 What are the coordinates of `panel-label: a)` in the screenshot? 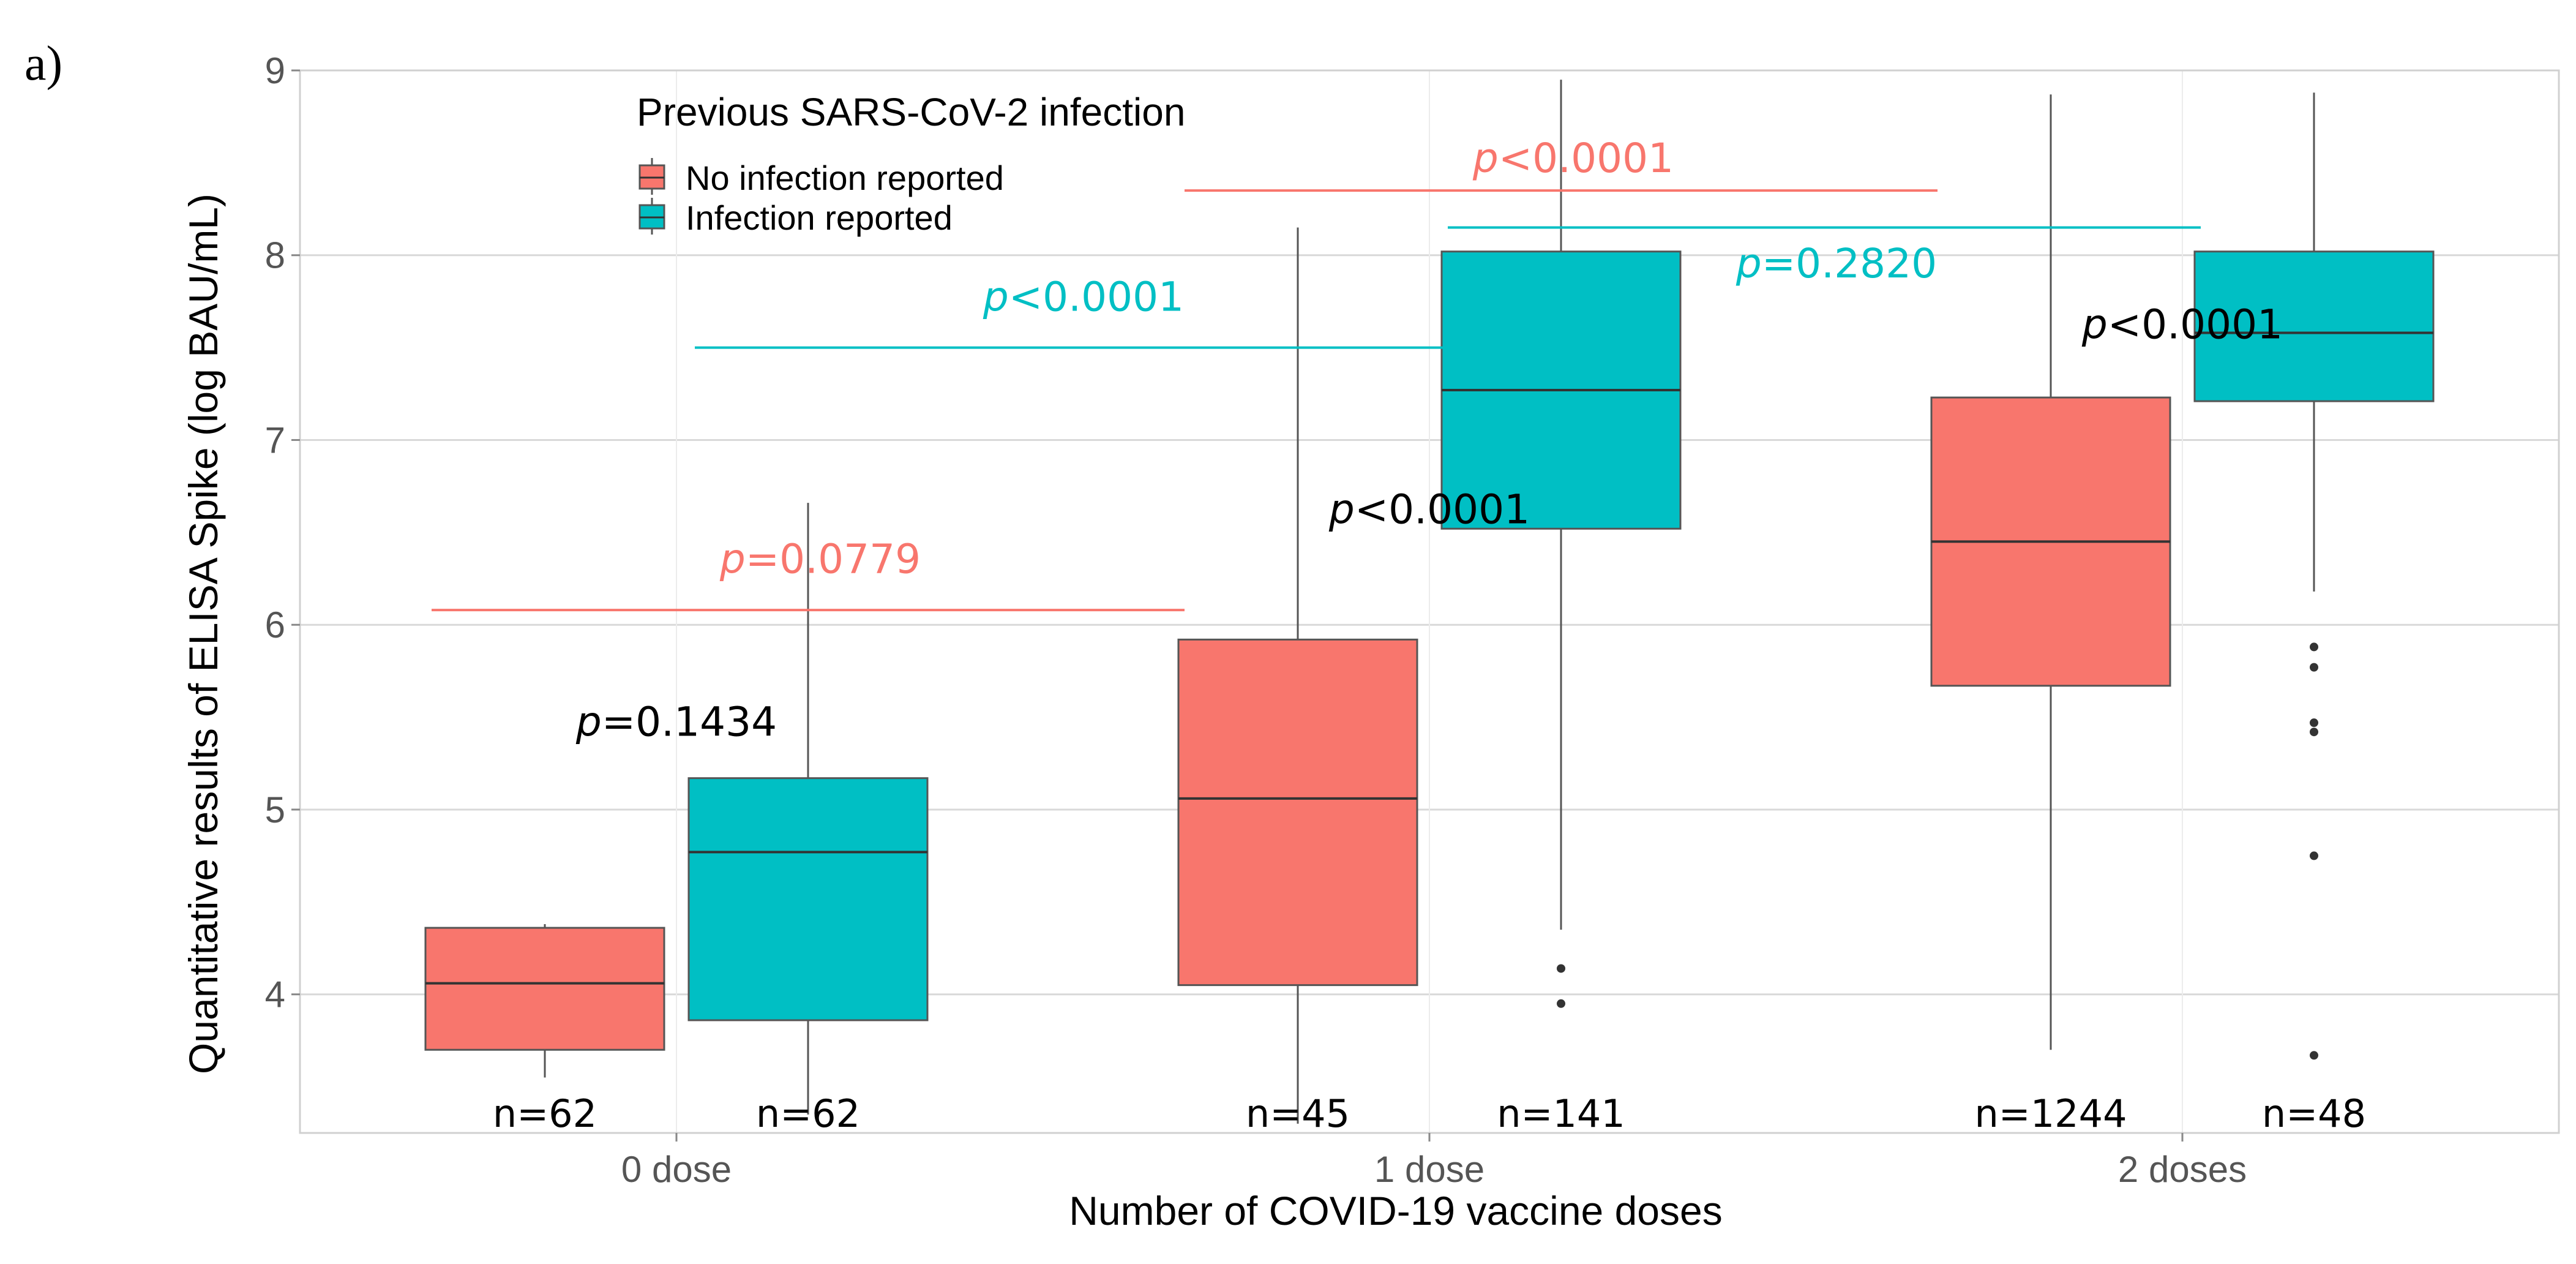 It's located at (43, 64).